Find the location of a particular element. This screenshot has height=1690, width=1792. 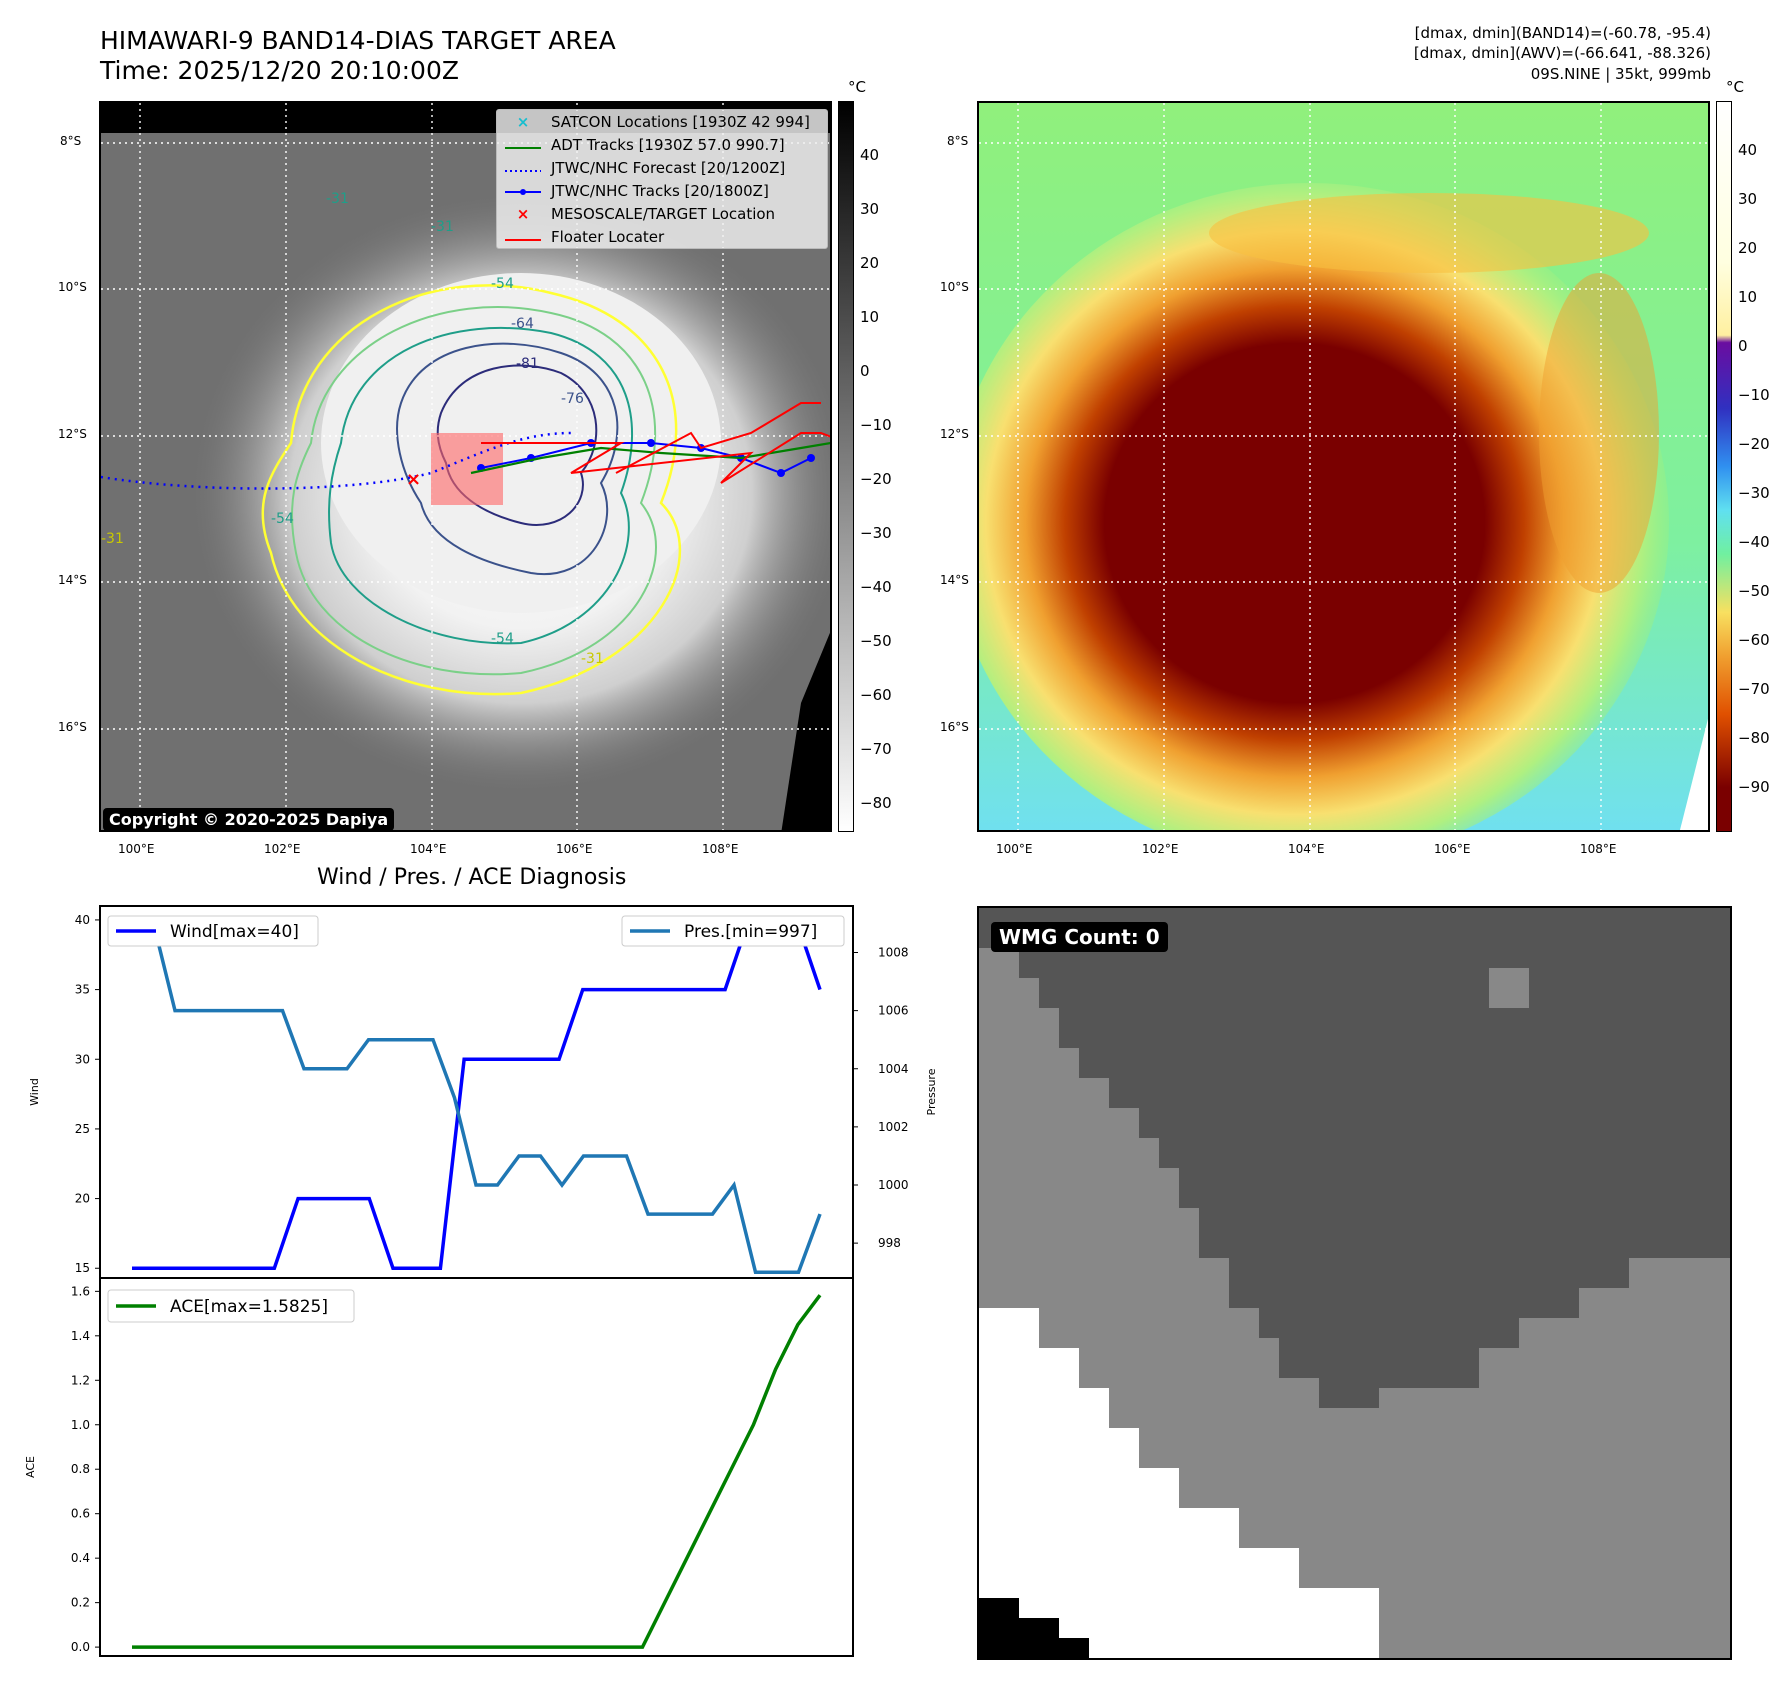

pressure-tick-label: 1006 is located at coordinates (893, 1011).